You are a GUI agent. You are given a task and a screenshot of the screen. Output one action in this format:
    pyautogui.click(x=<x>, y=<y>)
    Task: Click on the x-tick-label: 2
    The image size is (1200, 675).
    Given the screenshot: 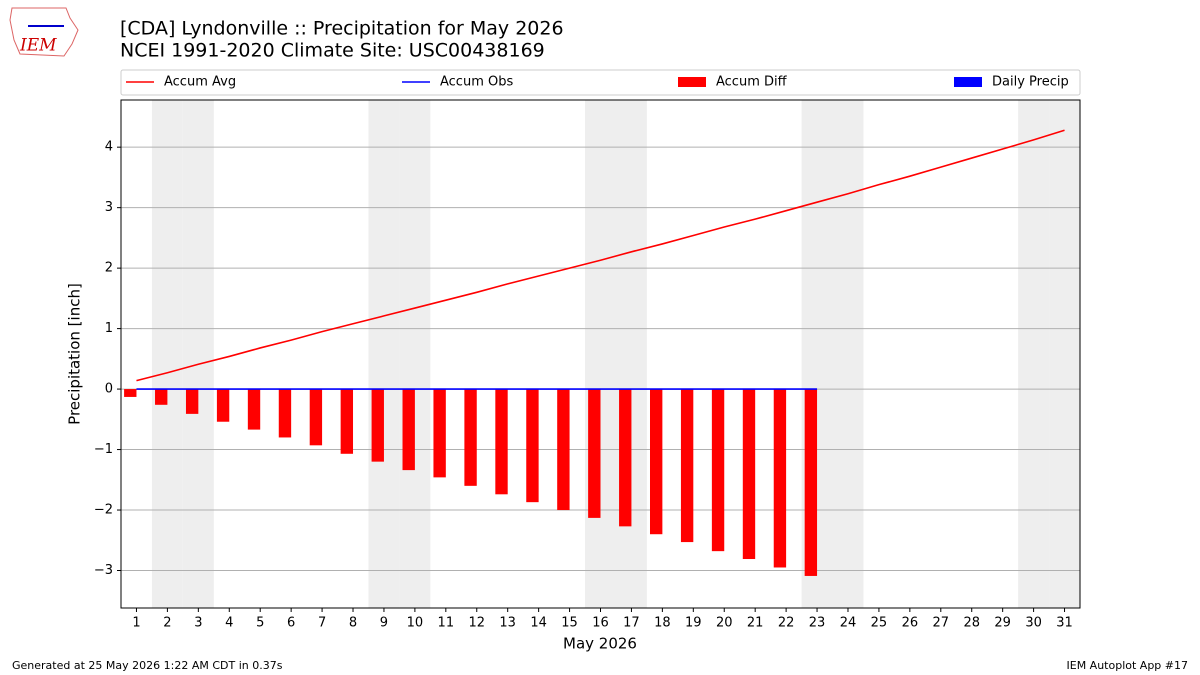 What is the action you would take?
    pyautogui.click(x=167, y=623)
    